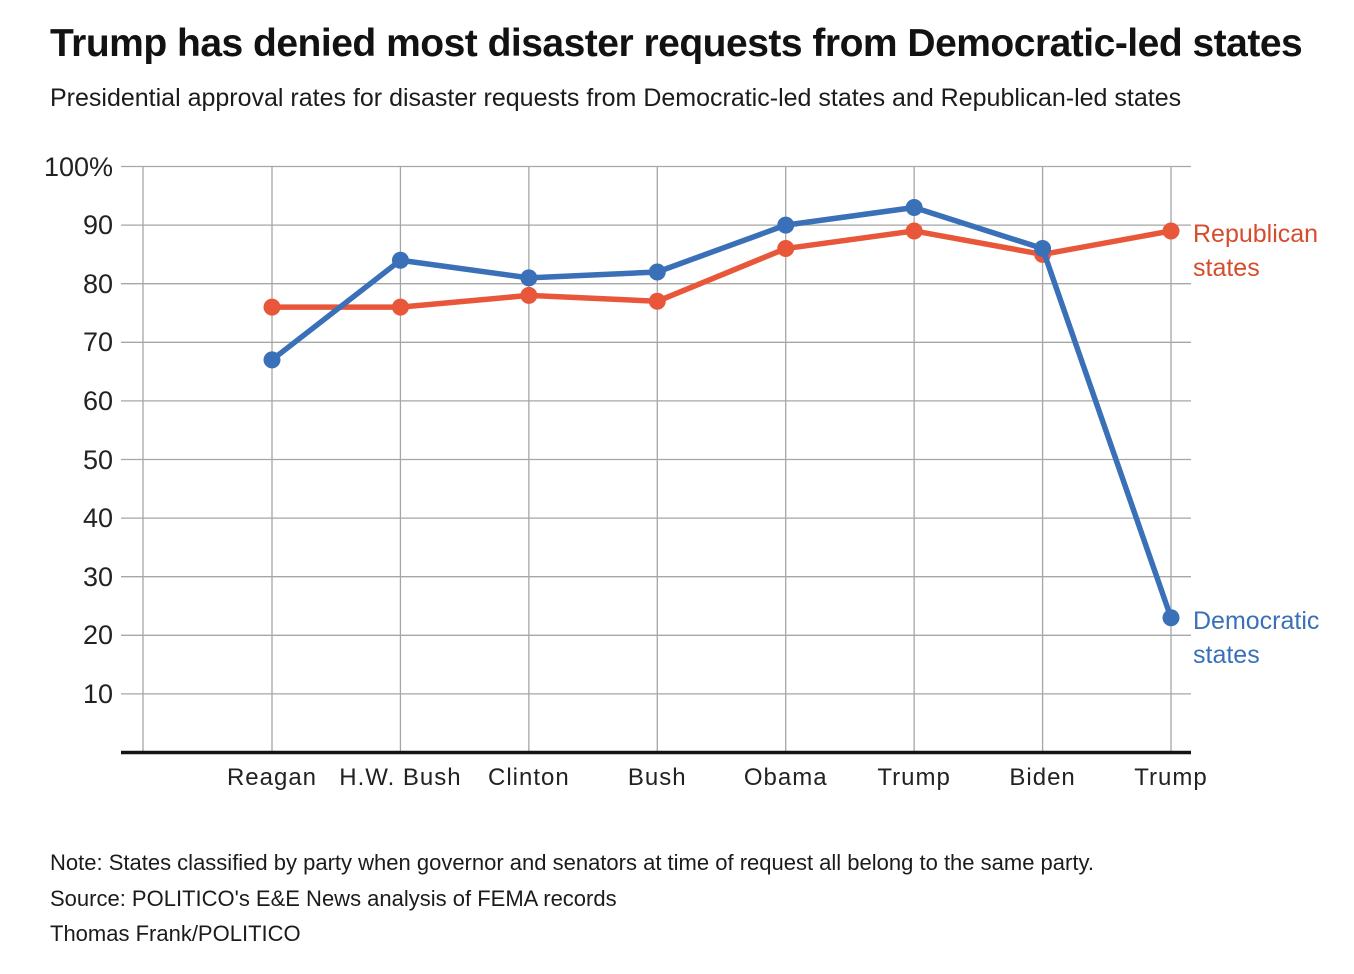  Describe the element at coordinates (721, 269) in the screenshot. I see `republican-line` at that location.